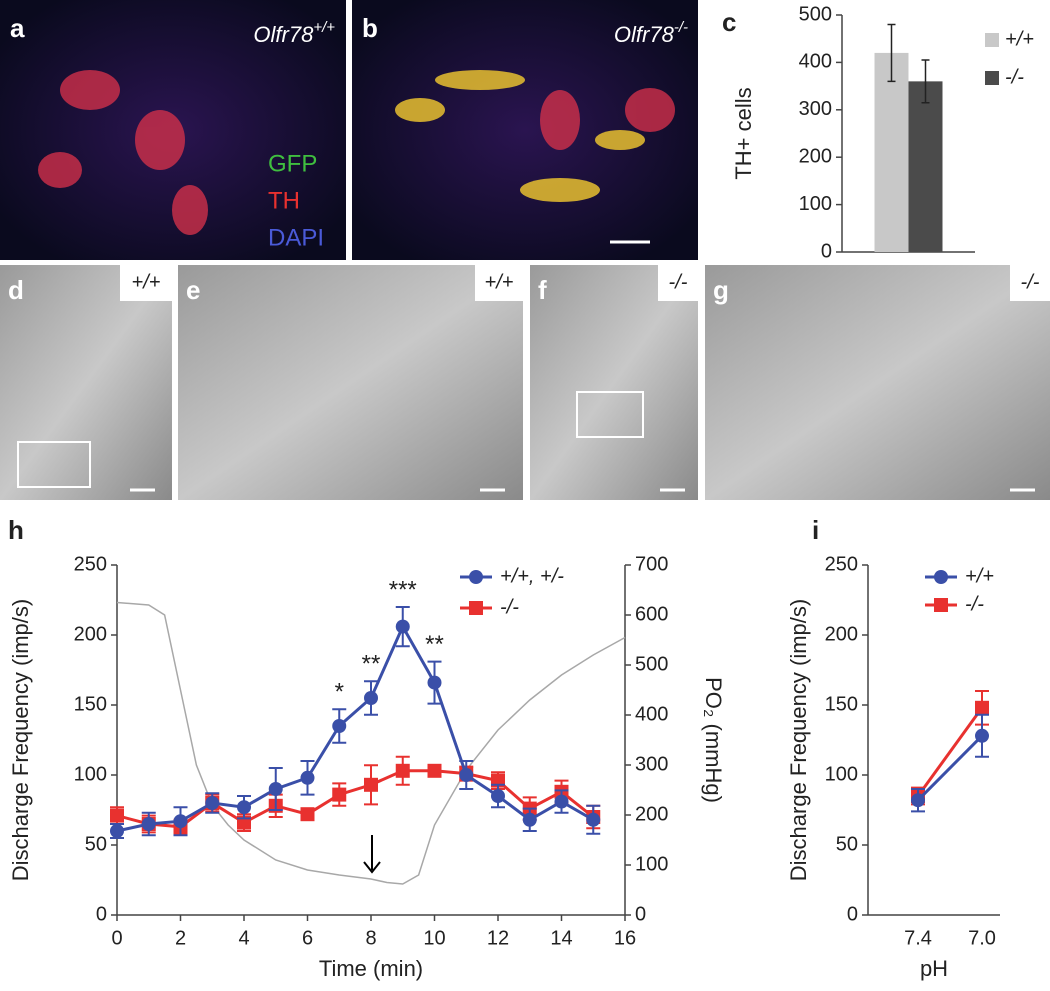 The image size is (1050, 991). Describe the element at coordinates (651, 664) in the screenshot. I see `y2-tick-label: 500` at that location.